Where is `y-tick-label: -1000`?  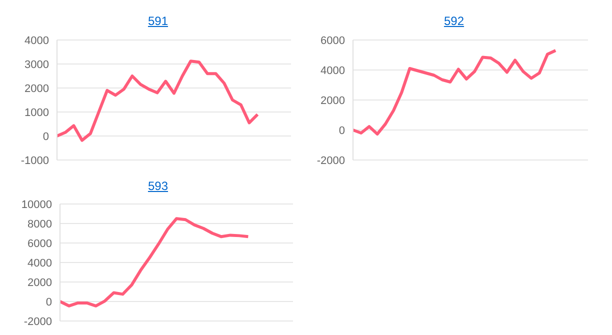
y-tick-label: -1000 is located at coordinates (34, 160).